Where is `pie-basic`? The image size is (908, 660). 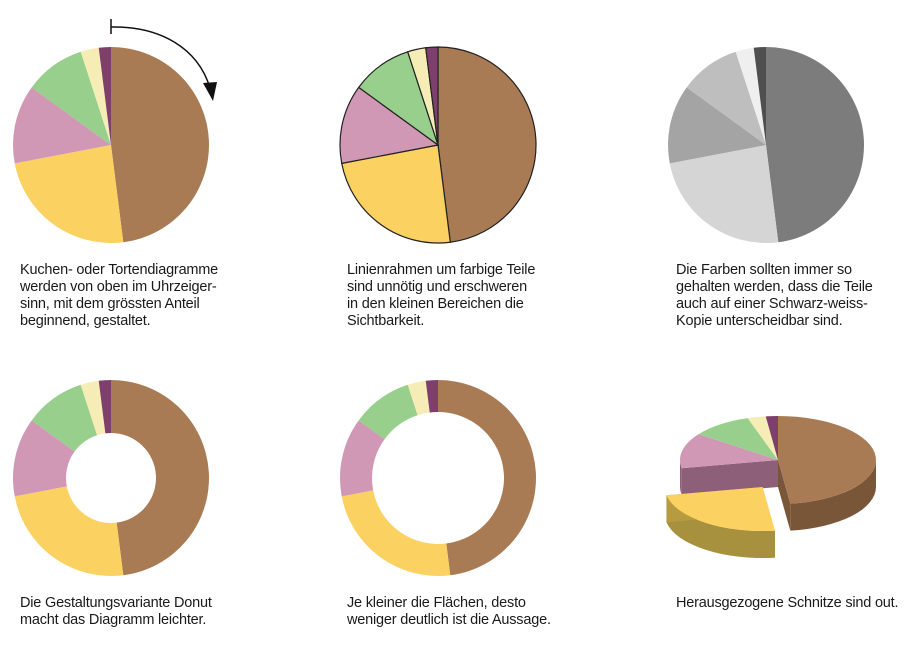 pie-basic is located at coordinates (115, 131).